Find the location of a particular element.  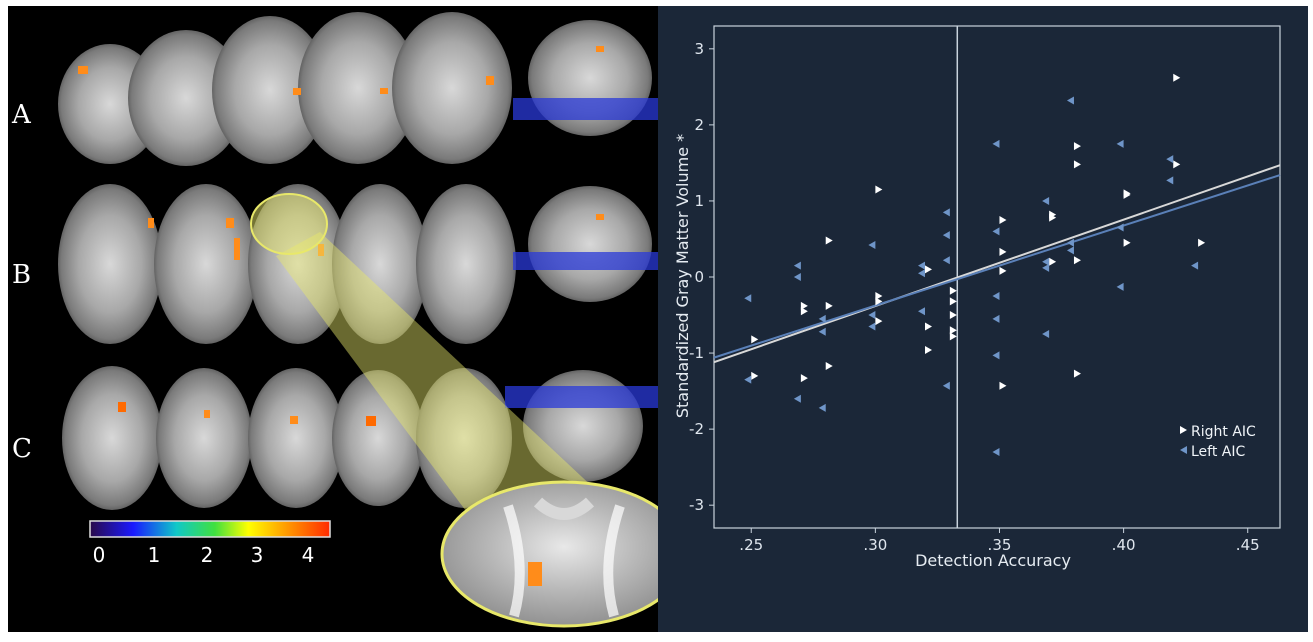

y-axis-title: Standardized Gray Matter Volume * is located at coordinates (682, 276).